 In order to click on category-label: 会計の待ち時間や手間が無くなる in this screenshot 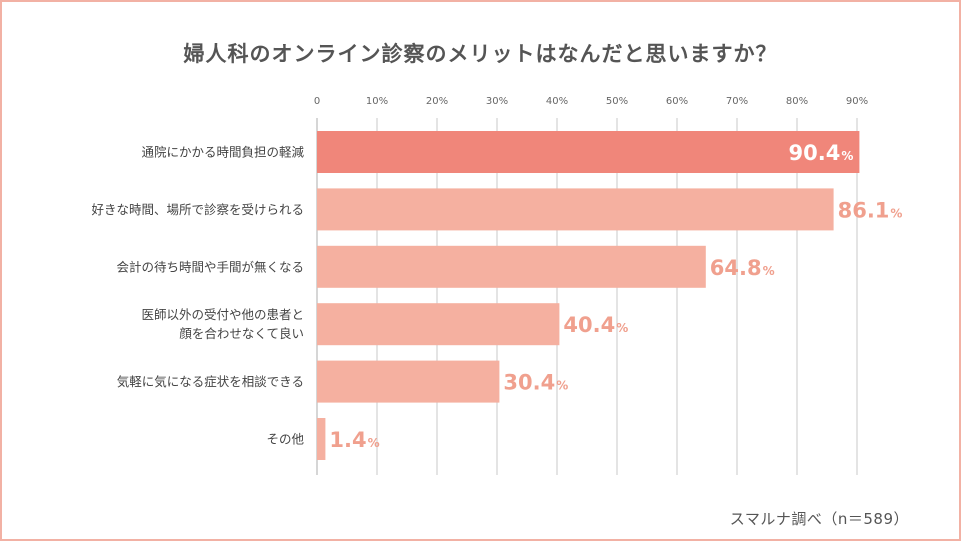, I will do `click(210, 266)`.